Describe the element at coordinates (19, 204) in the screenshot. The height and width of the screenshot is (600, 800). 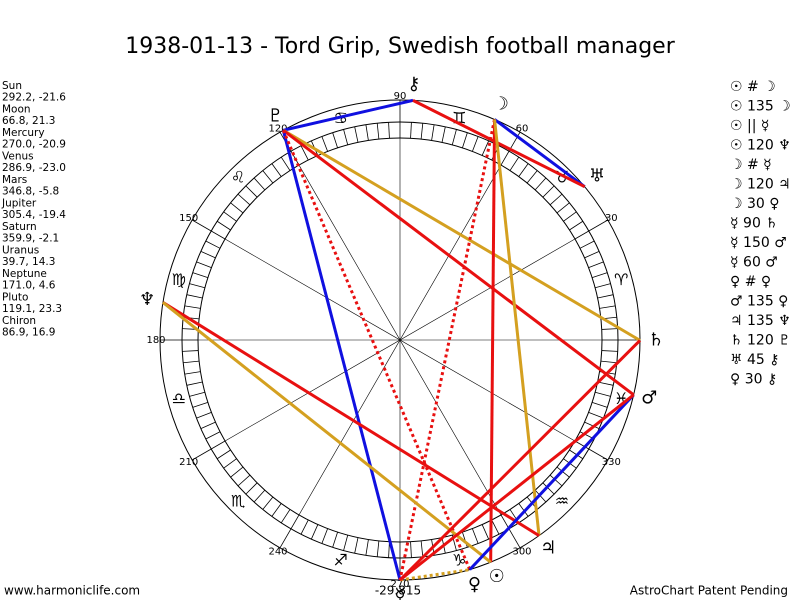
I see `planet-name: Jupiter` at that location.